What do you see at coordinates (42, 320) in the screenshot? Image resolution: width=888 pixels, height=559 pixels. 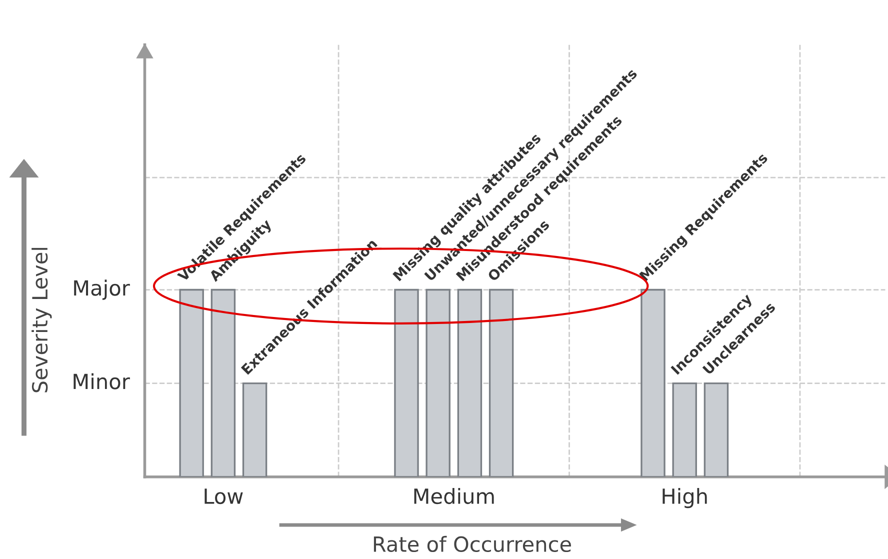 I see `y-axis-title: Severity Level` at bounding box center [42, 320].